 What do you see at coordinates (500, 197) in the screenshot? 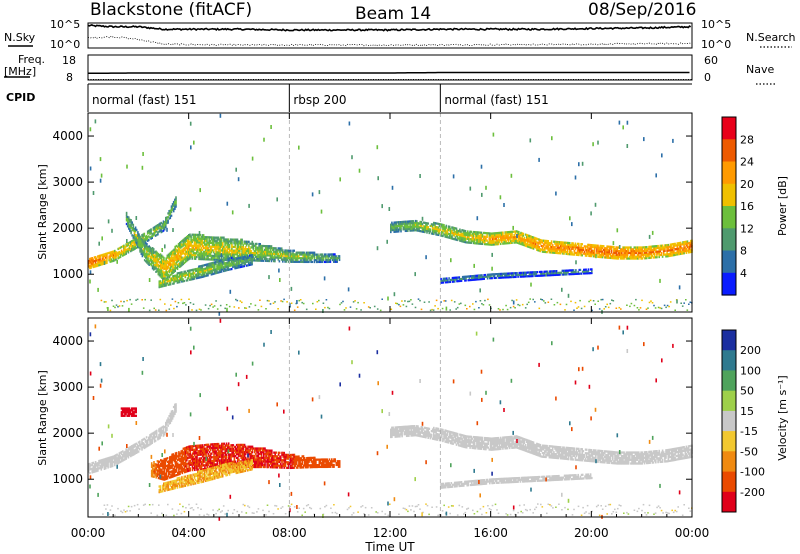
I see `echo-speckle` at bounding box center [500, 197].